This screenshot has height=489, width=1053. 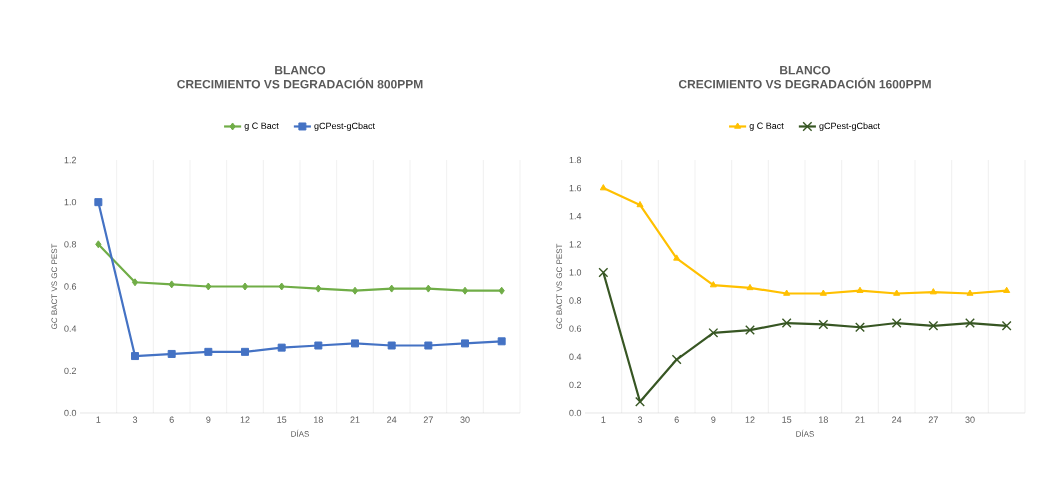 I want to click on y-tick-label: 1.8, so click(x=575, y=160).